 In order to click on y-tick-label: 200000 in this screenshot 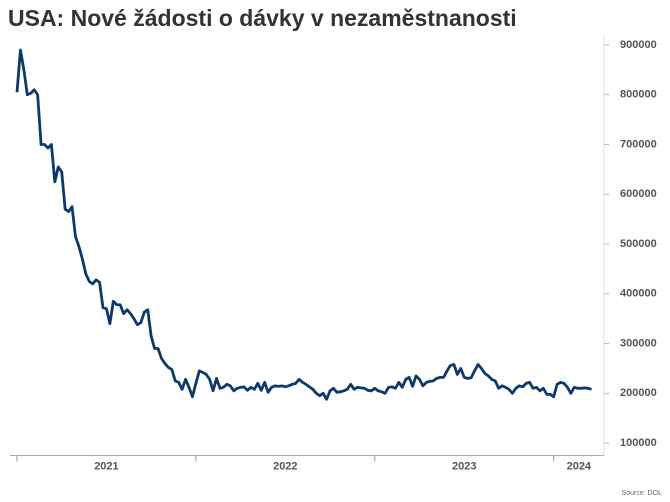, I will do `click(638, 393)`.